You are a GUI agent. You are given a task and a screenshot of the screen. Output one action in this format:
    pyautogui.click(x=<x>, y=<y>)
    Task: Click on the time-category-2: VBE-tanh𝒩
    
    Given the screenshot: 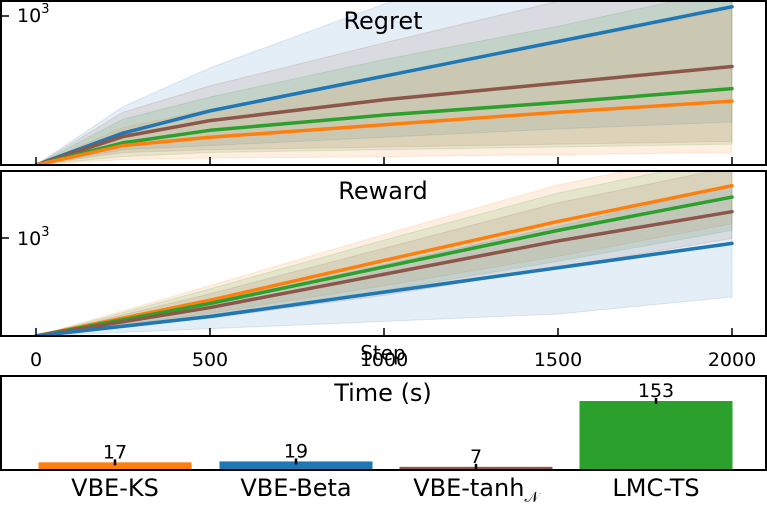 What is the action you would take?
    pyautogui.click(x=477, y=490)
    